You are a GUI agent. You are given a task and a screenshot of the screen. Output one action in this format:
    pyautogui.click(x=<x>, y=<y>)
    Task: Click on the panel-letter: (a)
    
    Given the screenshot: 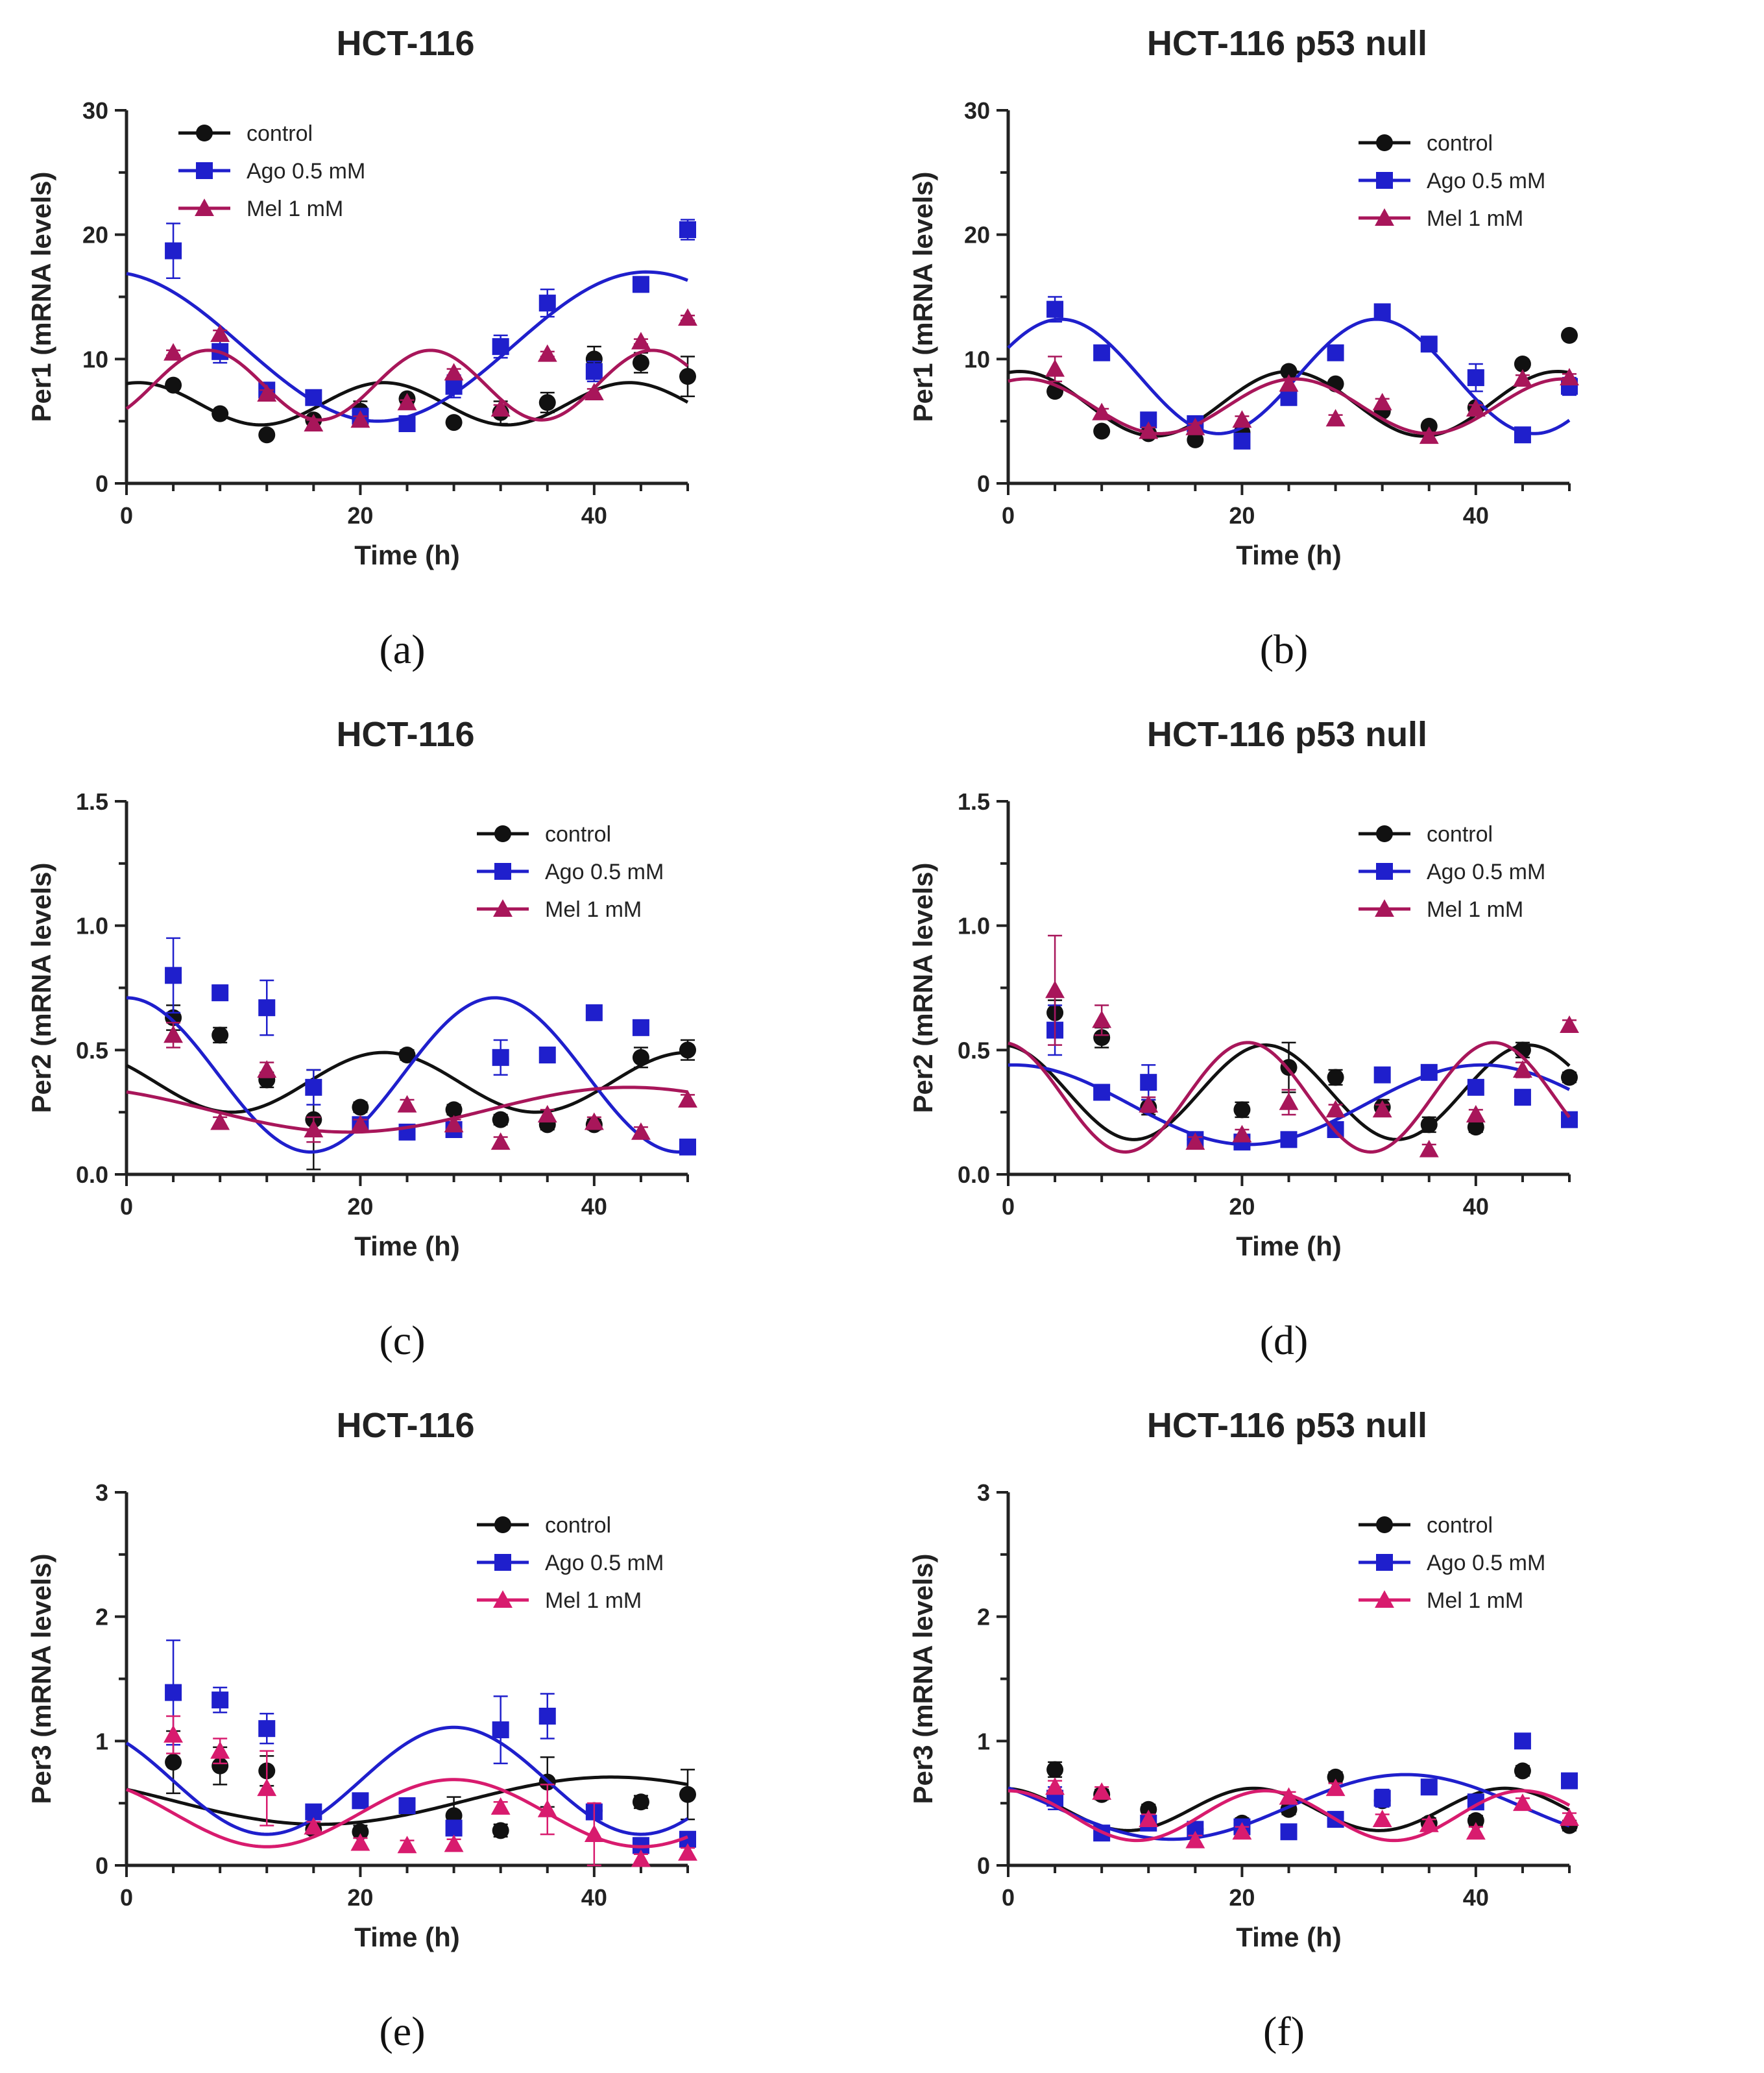 What is the action you would take?
    pyautogui.click(x=402, y=649)
    